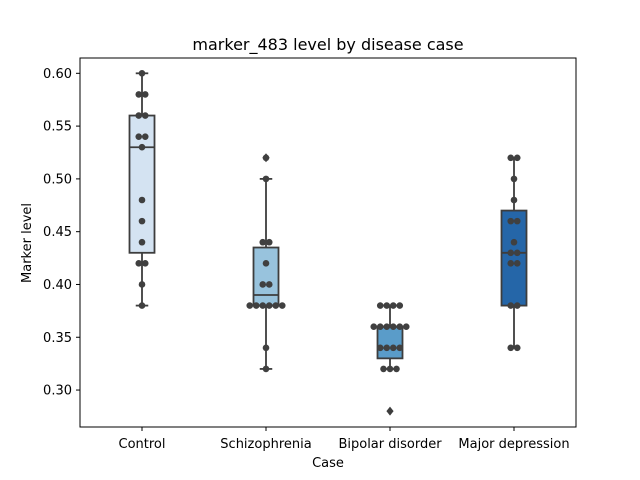 This screenshot has height=480, width=640. What do you see at coordinates (142, 444) in the screenshot?
I see `x-tick-label: Control` at bounding box center [142, 444].